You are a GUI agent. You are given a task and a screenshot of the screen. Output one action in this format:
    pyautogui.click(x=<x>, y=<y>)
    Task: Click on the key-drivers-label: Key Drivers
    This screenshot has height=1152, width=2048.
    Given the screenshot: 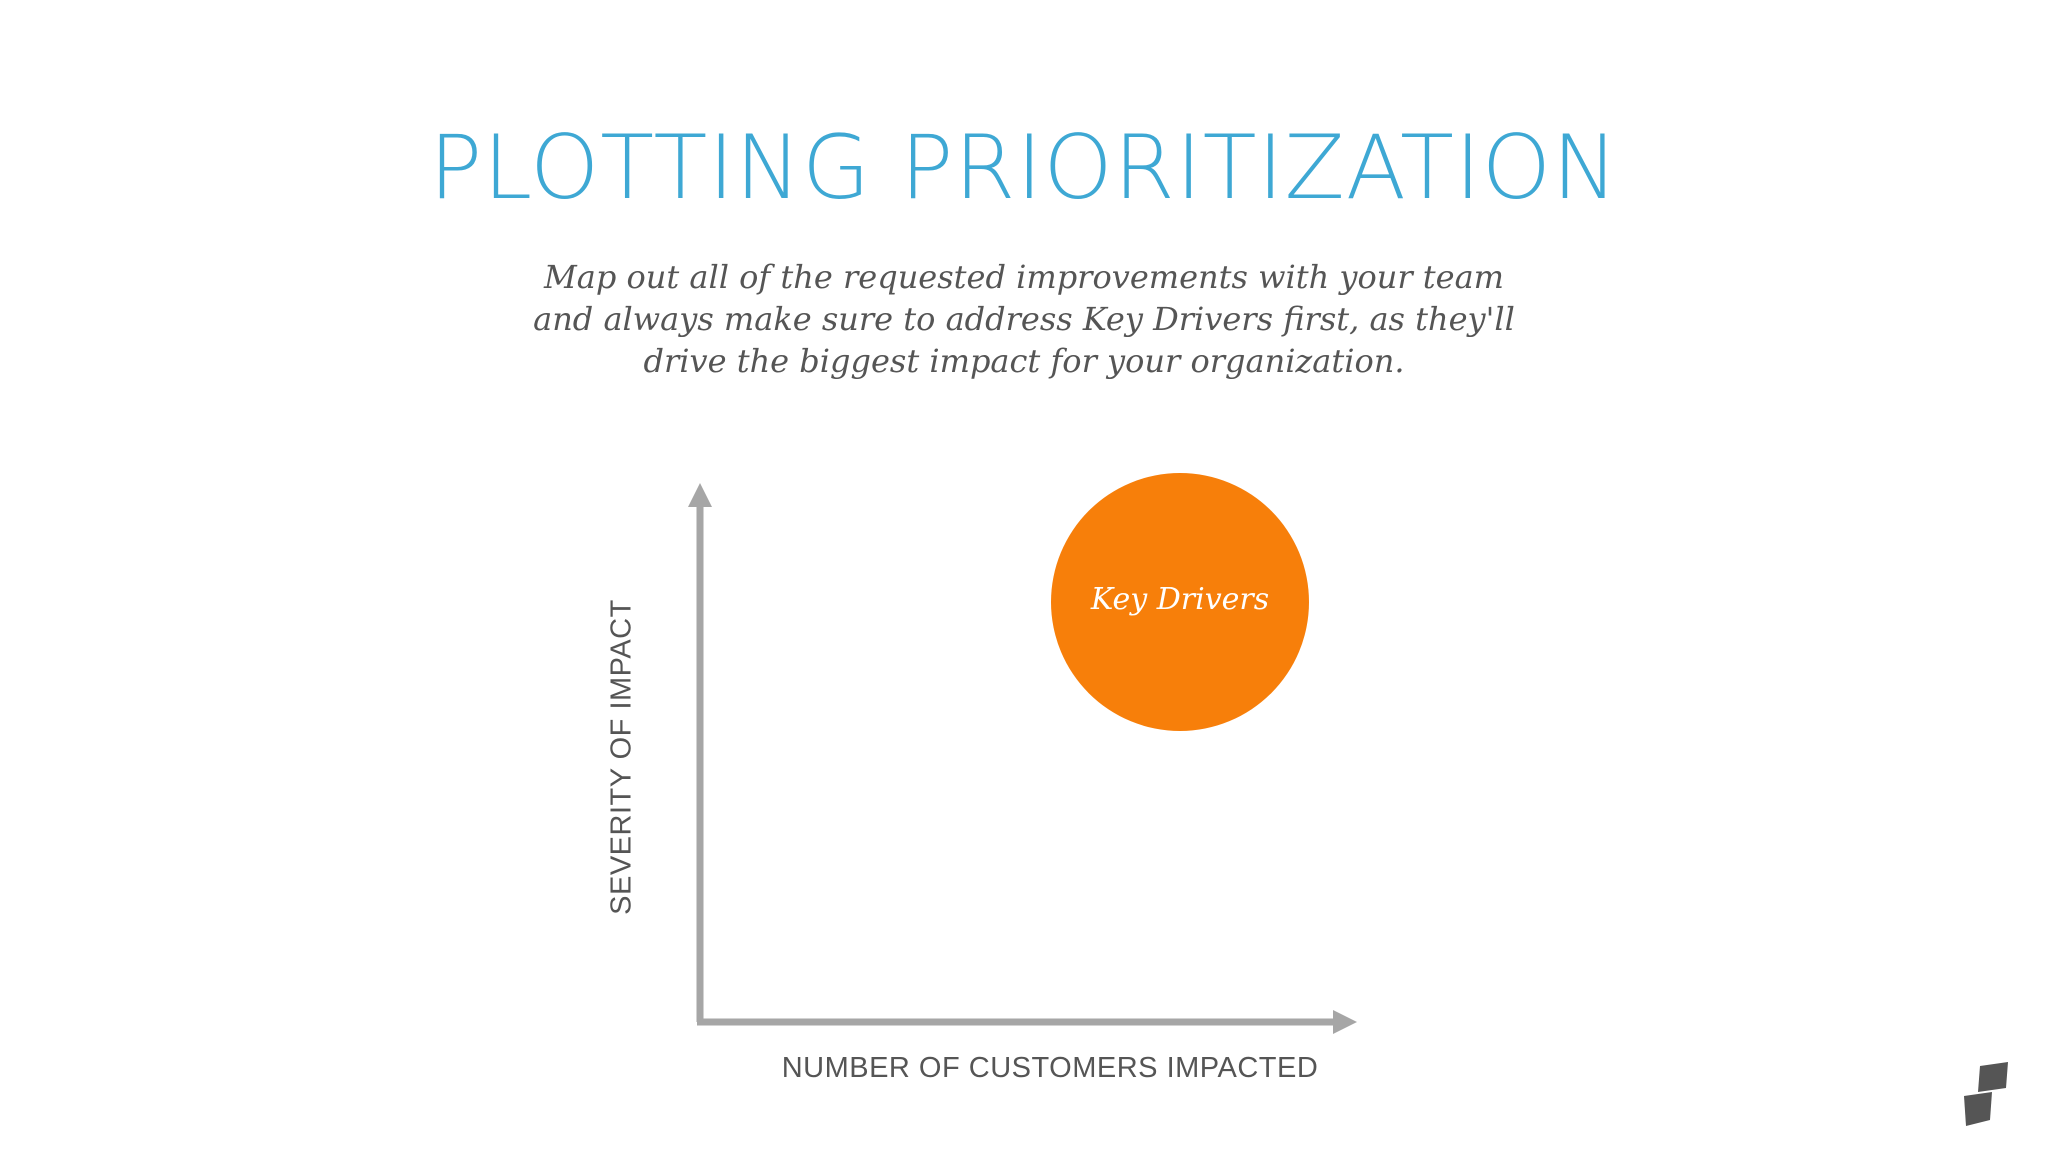 What is the action you would take?
    pyautogui.click(x=1180, y=599)
    